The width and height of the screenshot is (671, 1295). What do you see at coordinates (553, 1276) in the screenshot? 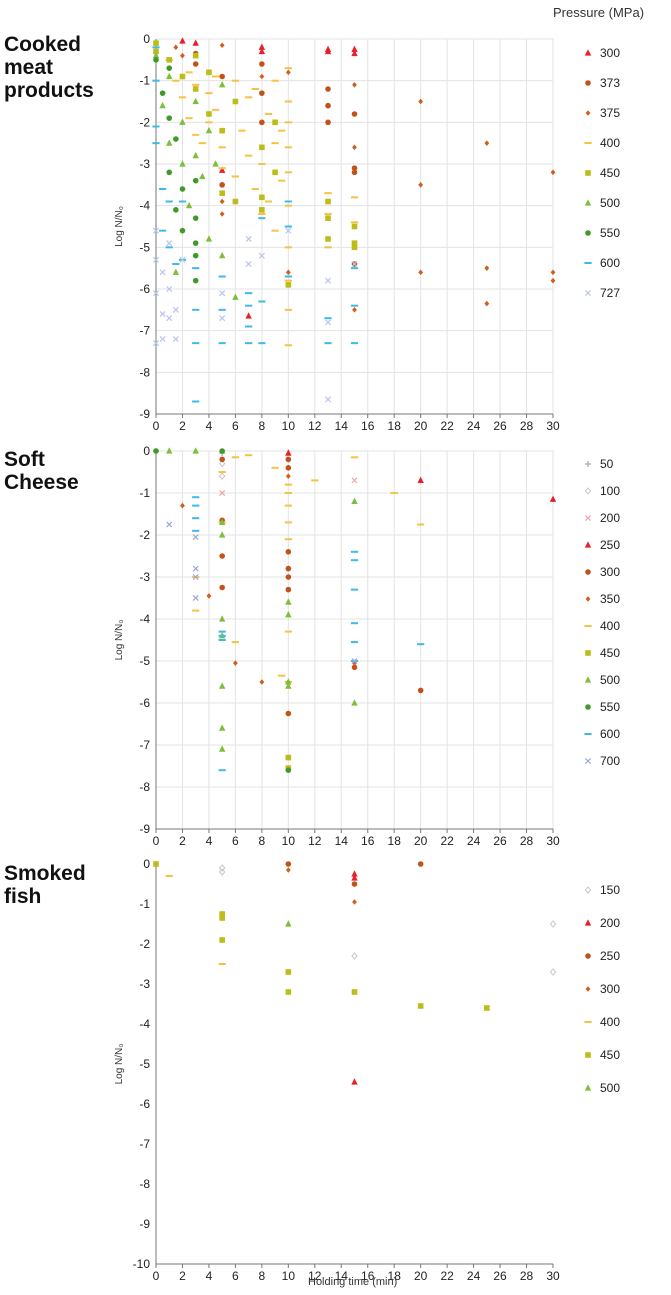
I see `x-tick-label: 30` at bounding box center [553, 1276].